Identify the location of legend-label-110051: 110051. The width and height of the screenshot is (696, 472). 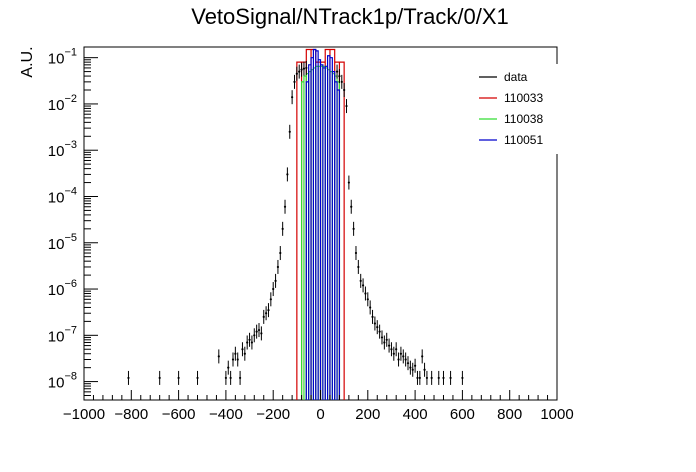
(523, 140).